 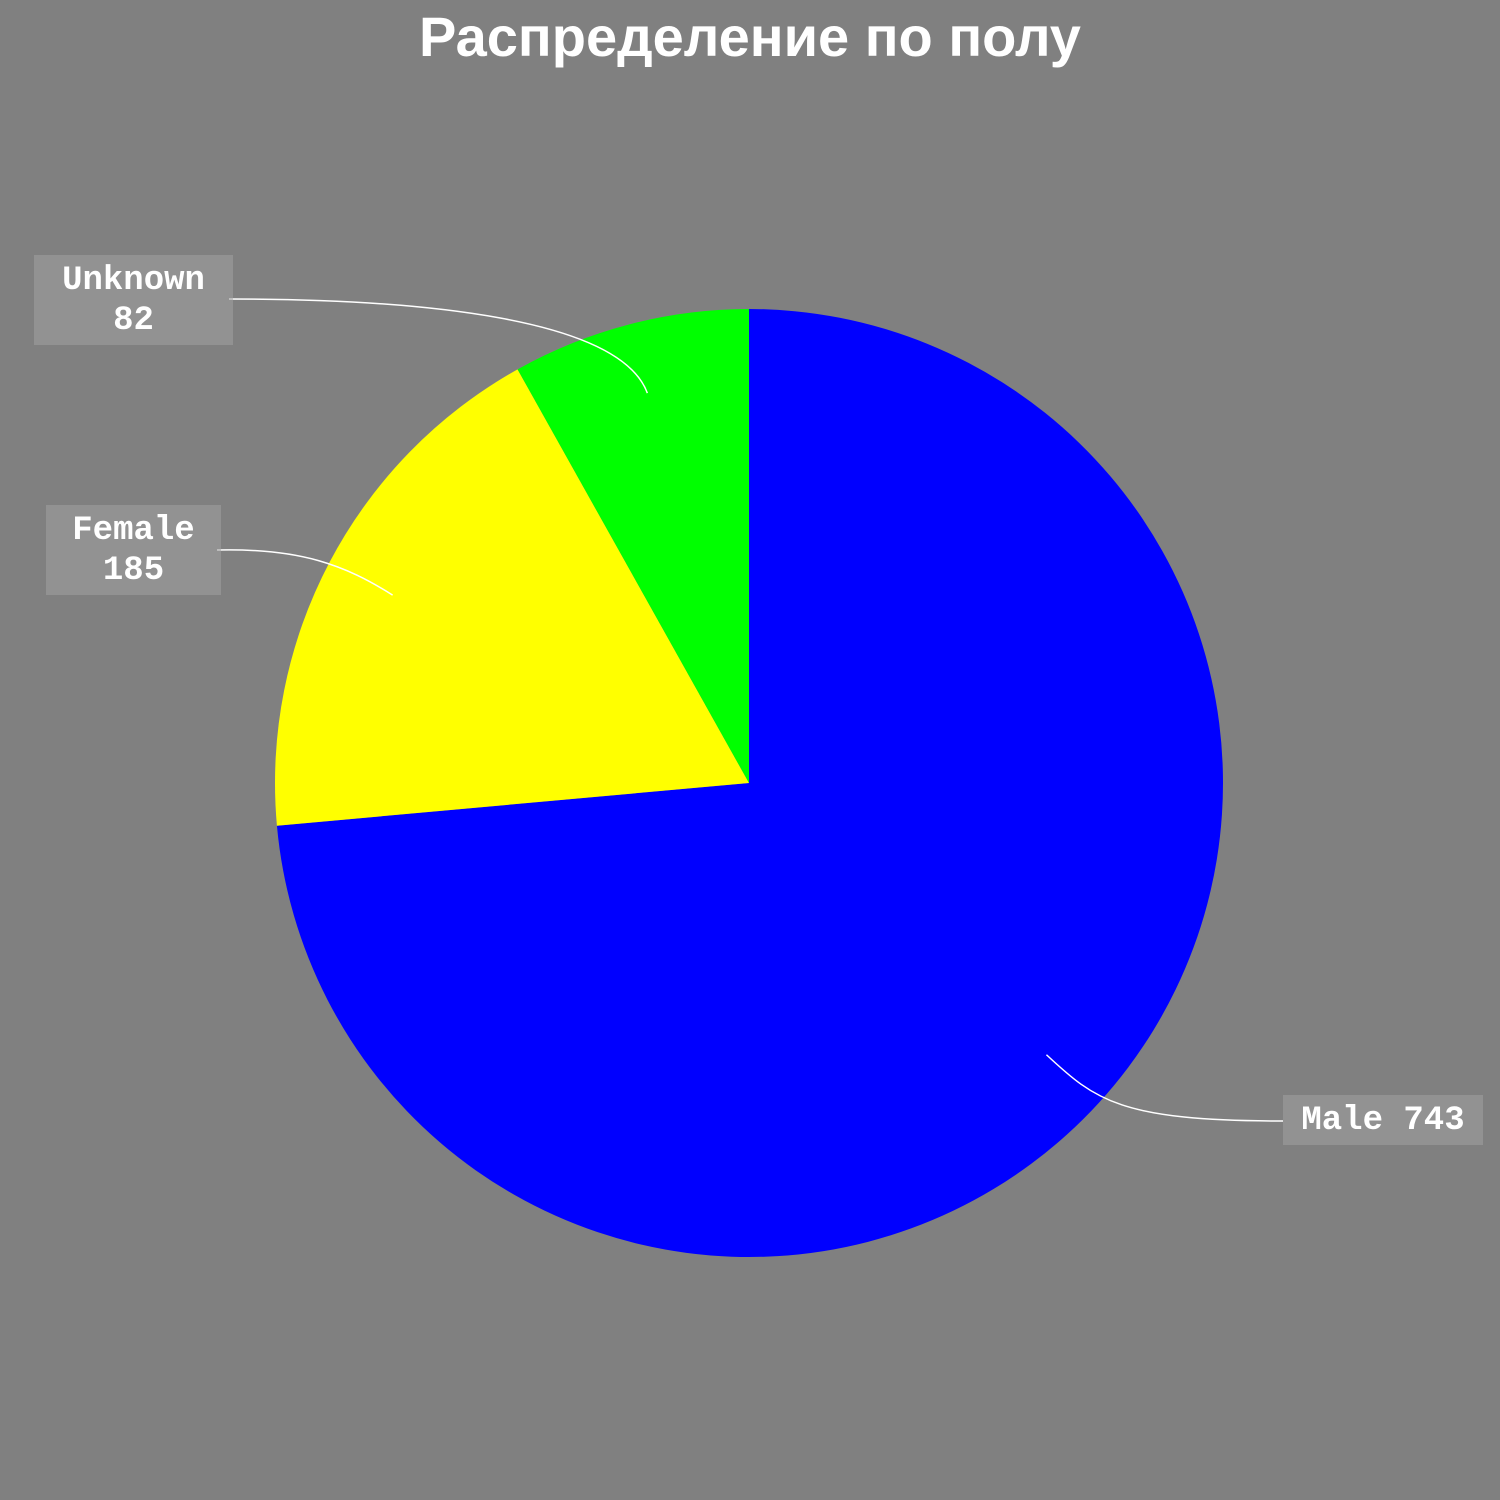 What do you see at coordinates (133, 281) in the screenshot?
I see `slice-label-unknown-name: Unknown` at bounding box center [133, 281].